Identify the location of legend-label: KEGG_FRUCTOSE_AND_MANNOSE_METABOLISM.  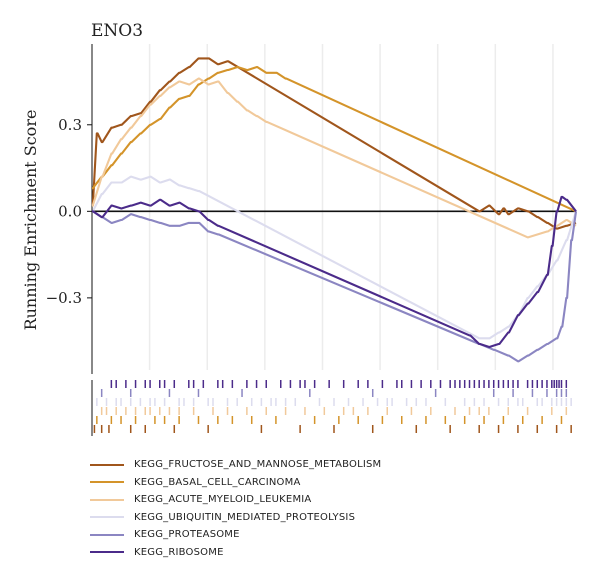
(258, 465).